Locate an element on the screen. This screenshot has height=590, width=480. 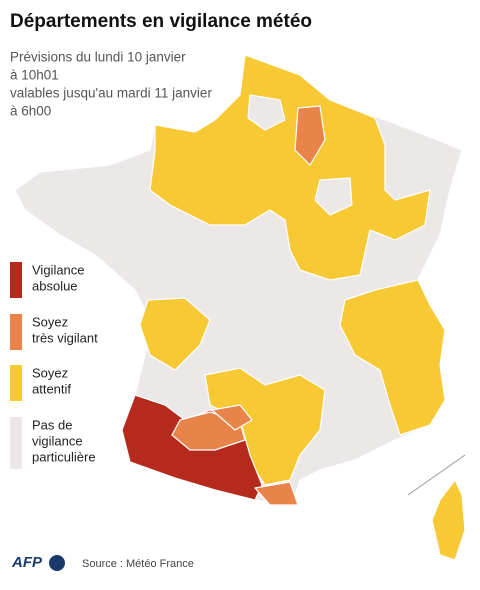
centre-gap is located at coordinates (333, 196).